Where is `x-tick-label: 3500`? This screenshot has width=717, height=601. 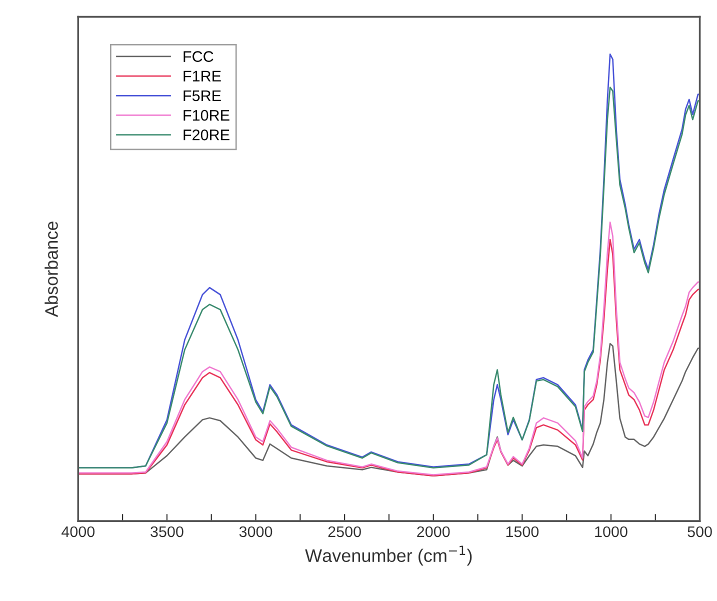
x-tick-label: 3500 is located at coordinates (167, 532).